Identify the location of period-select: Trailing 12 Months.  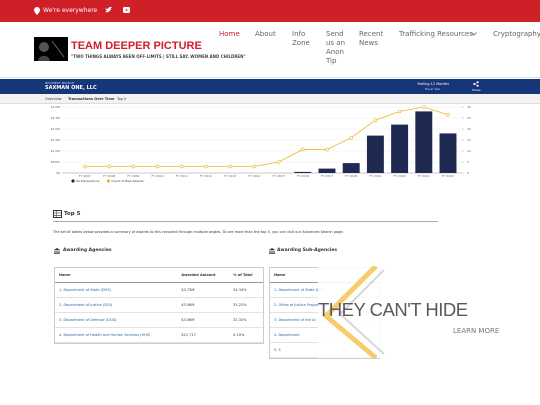
(433, 84).